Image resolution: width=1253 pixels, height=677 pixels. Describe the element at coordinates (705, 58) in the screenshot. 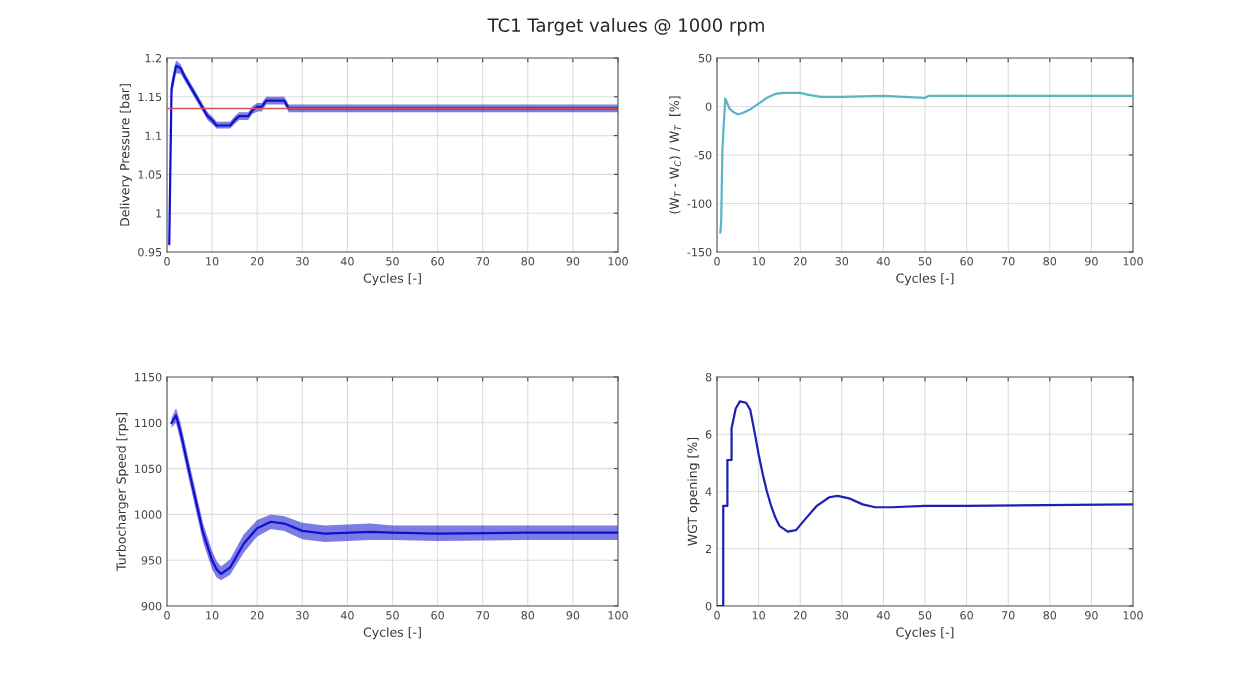

I see `y-tick-label: 50` at that location.